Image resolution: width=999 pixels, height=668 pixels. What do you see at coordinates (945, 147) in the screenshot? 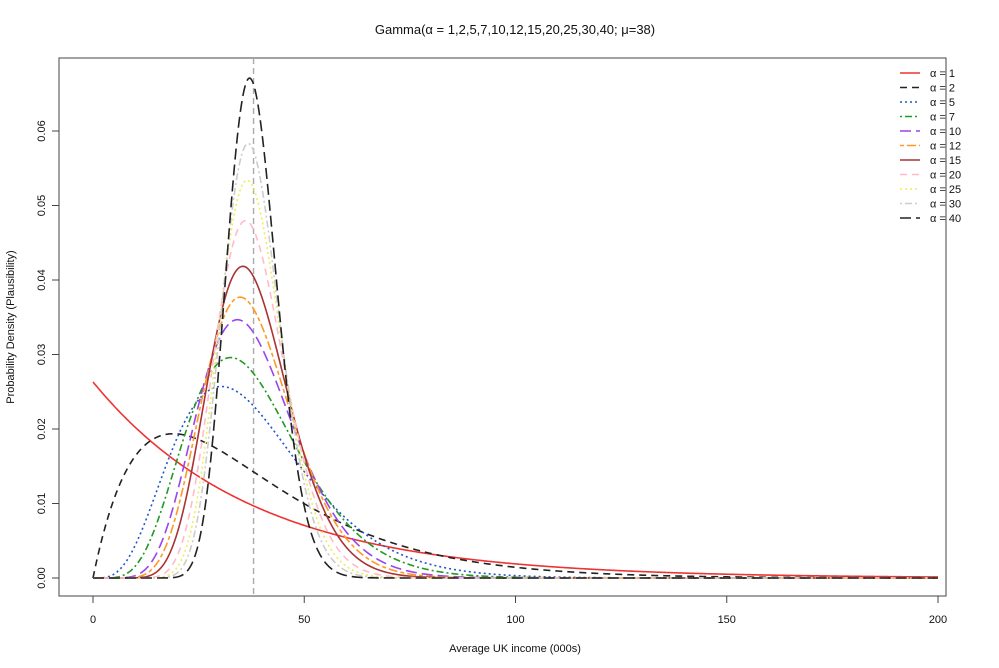
I see `legend-label: α = 12` at bounding box center [945, 147].